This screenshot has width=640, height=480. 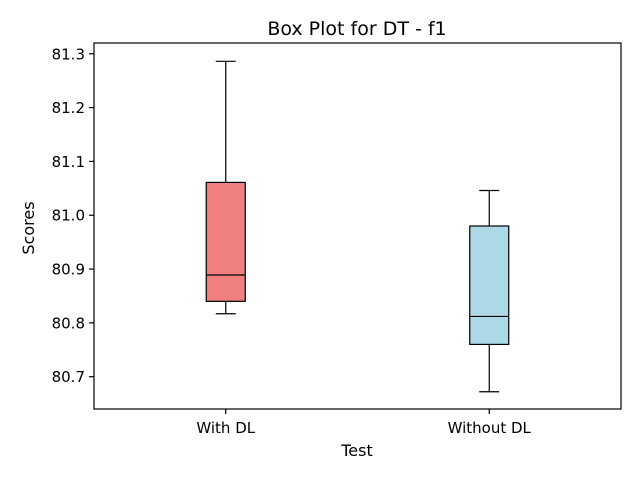 I want to click on y-tick-label: 80.9, so click(x=68, y=270).